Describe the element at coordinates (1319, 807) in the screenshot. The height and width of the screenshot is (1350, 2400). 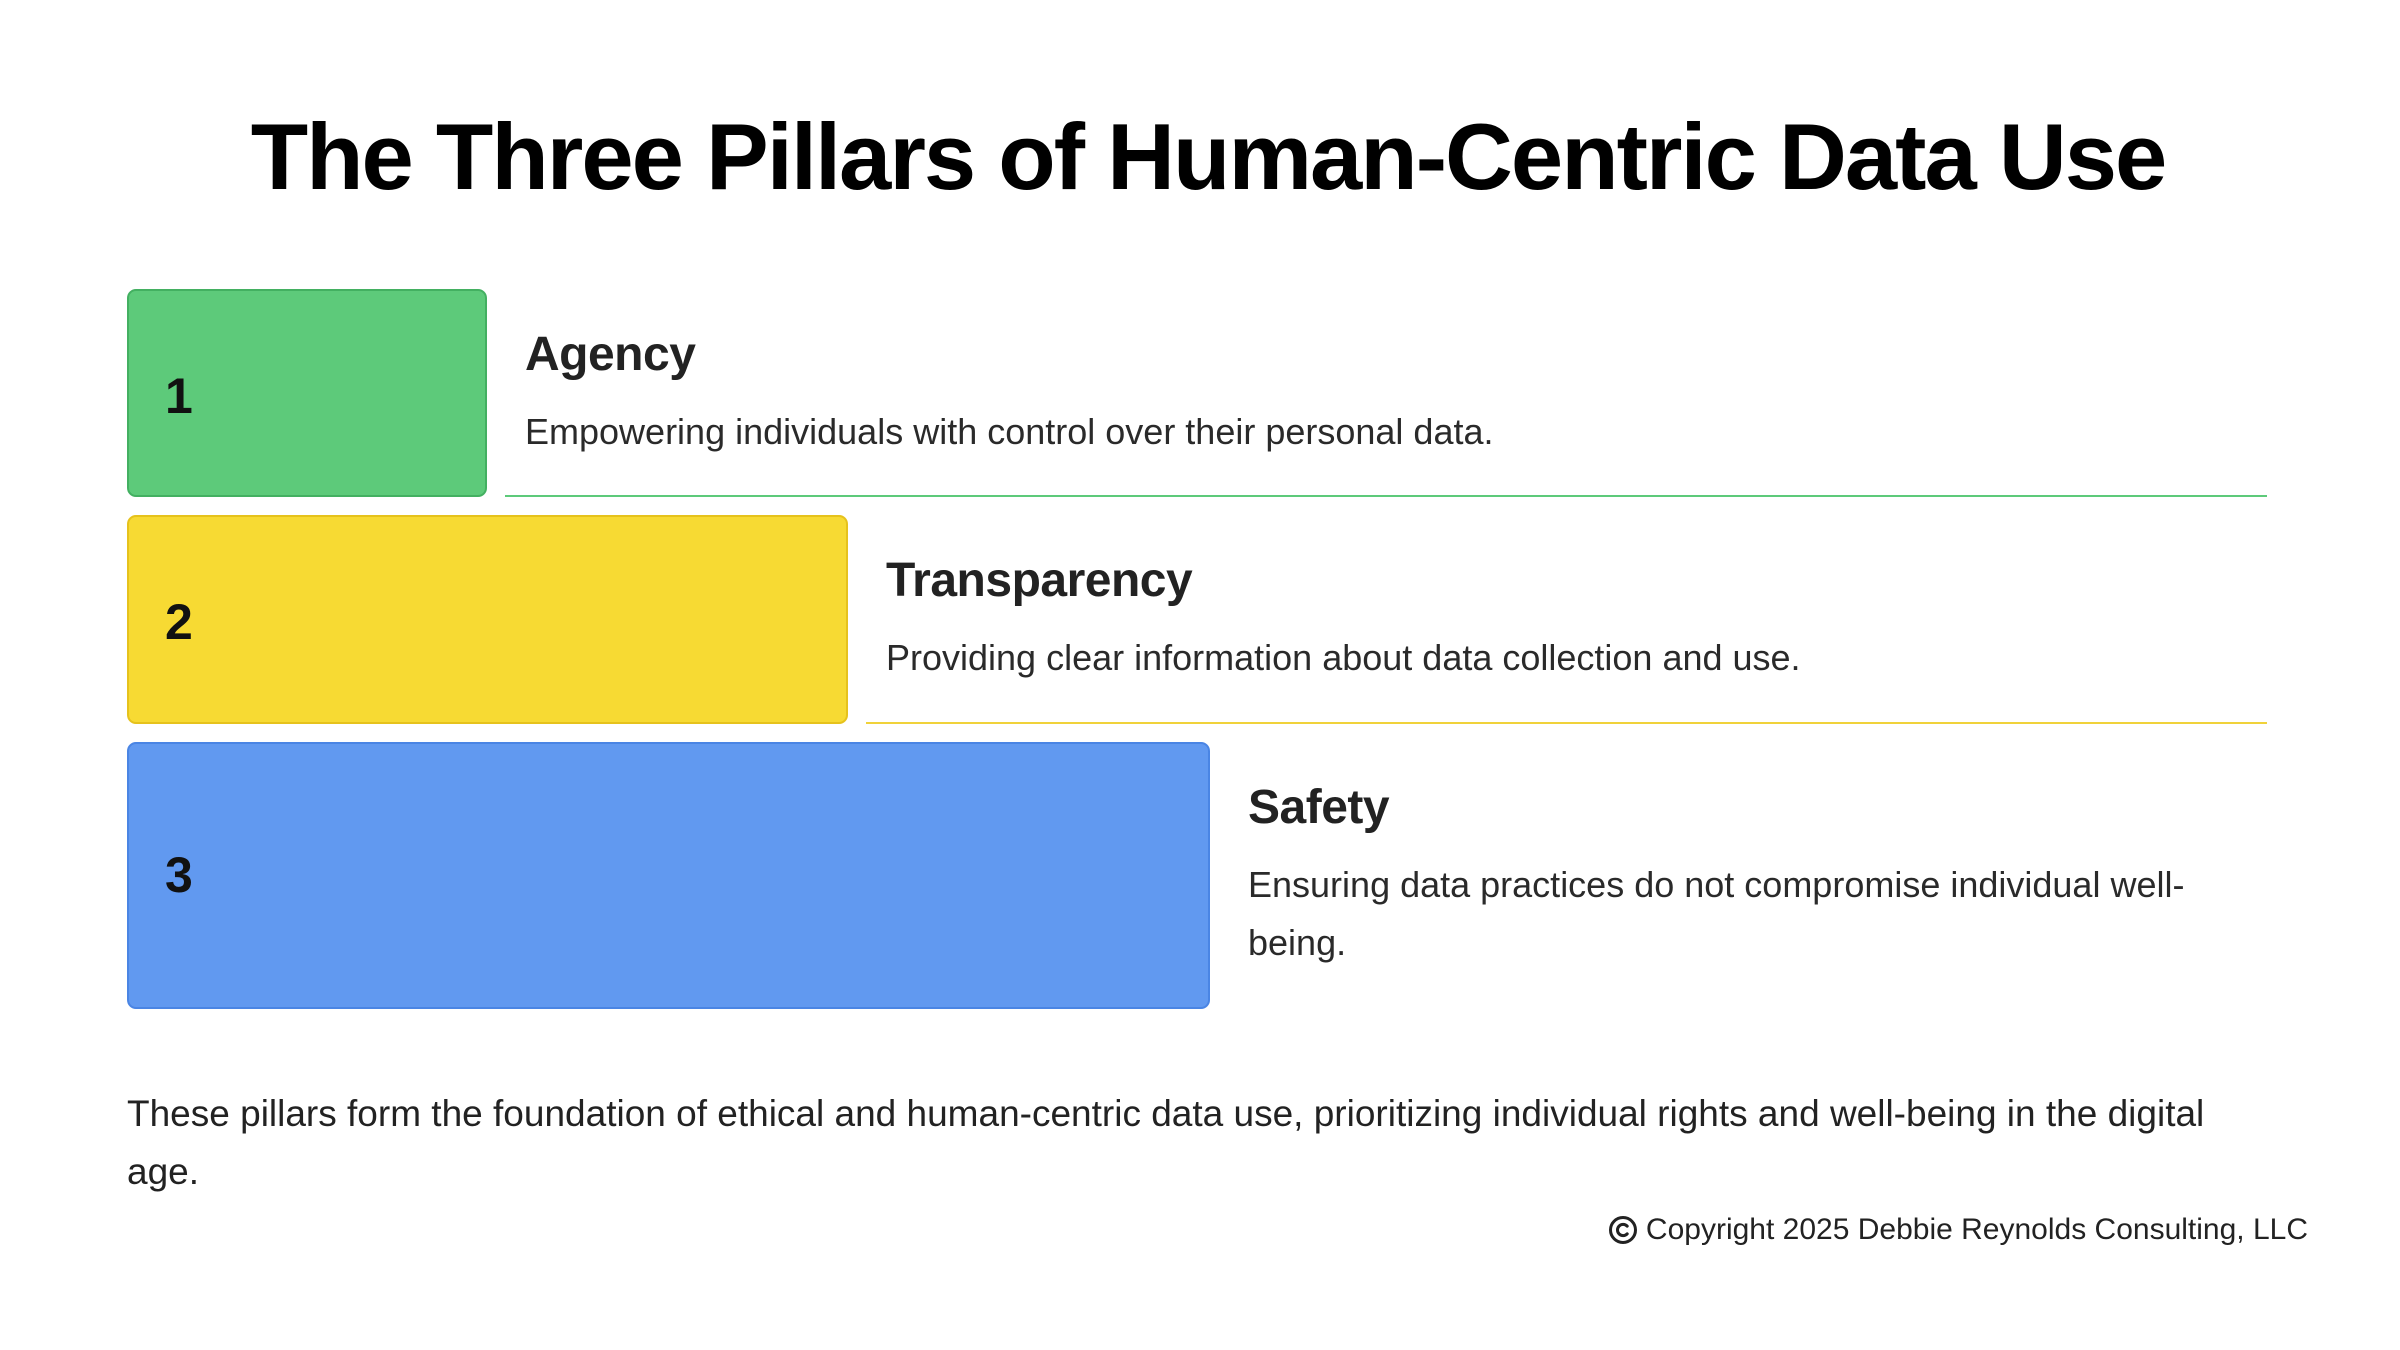
I see `pillar-title: Safety` at that location.